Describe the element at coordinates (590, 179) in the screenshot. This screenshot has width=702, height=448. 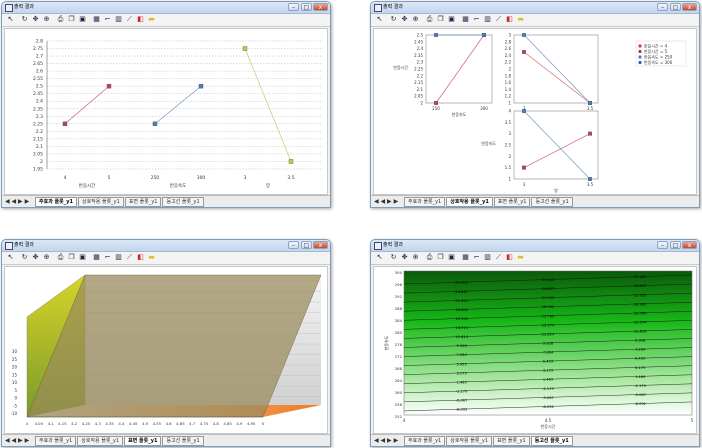
I see `data-point` at that location.